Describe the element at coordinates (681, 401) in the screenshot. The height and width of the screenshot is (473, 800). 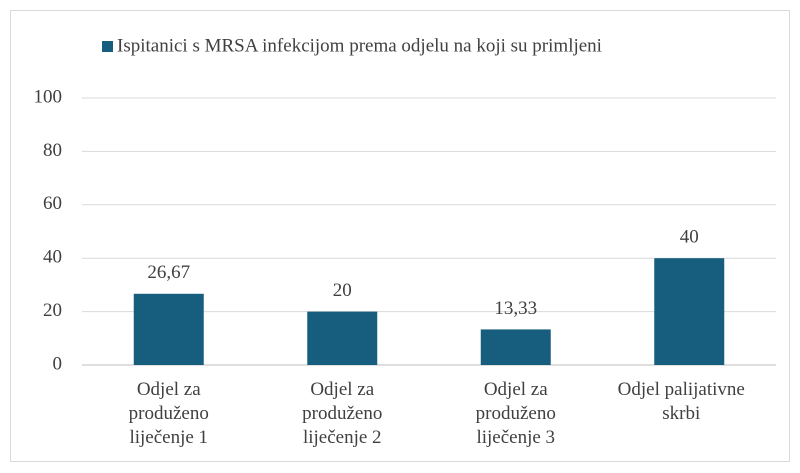
I see `x-tick-label: Odjel palijativne skrbi` at that location.